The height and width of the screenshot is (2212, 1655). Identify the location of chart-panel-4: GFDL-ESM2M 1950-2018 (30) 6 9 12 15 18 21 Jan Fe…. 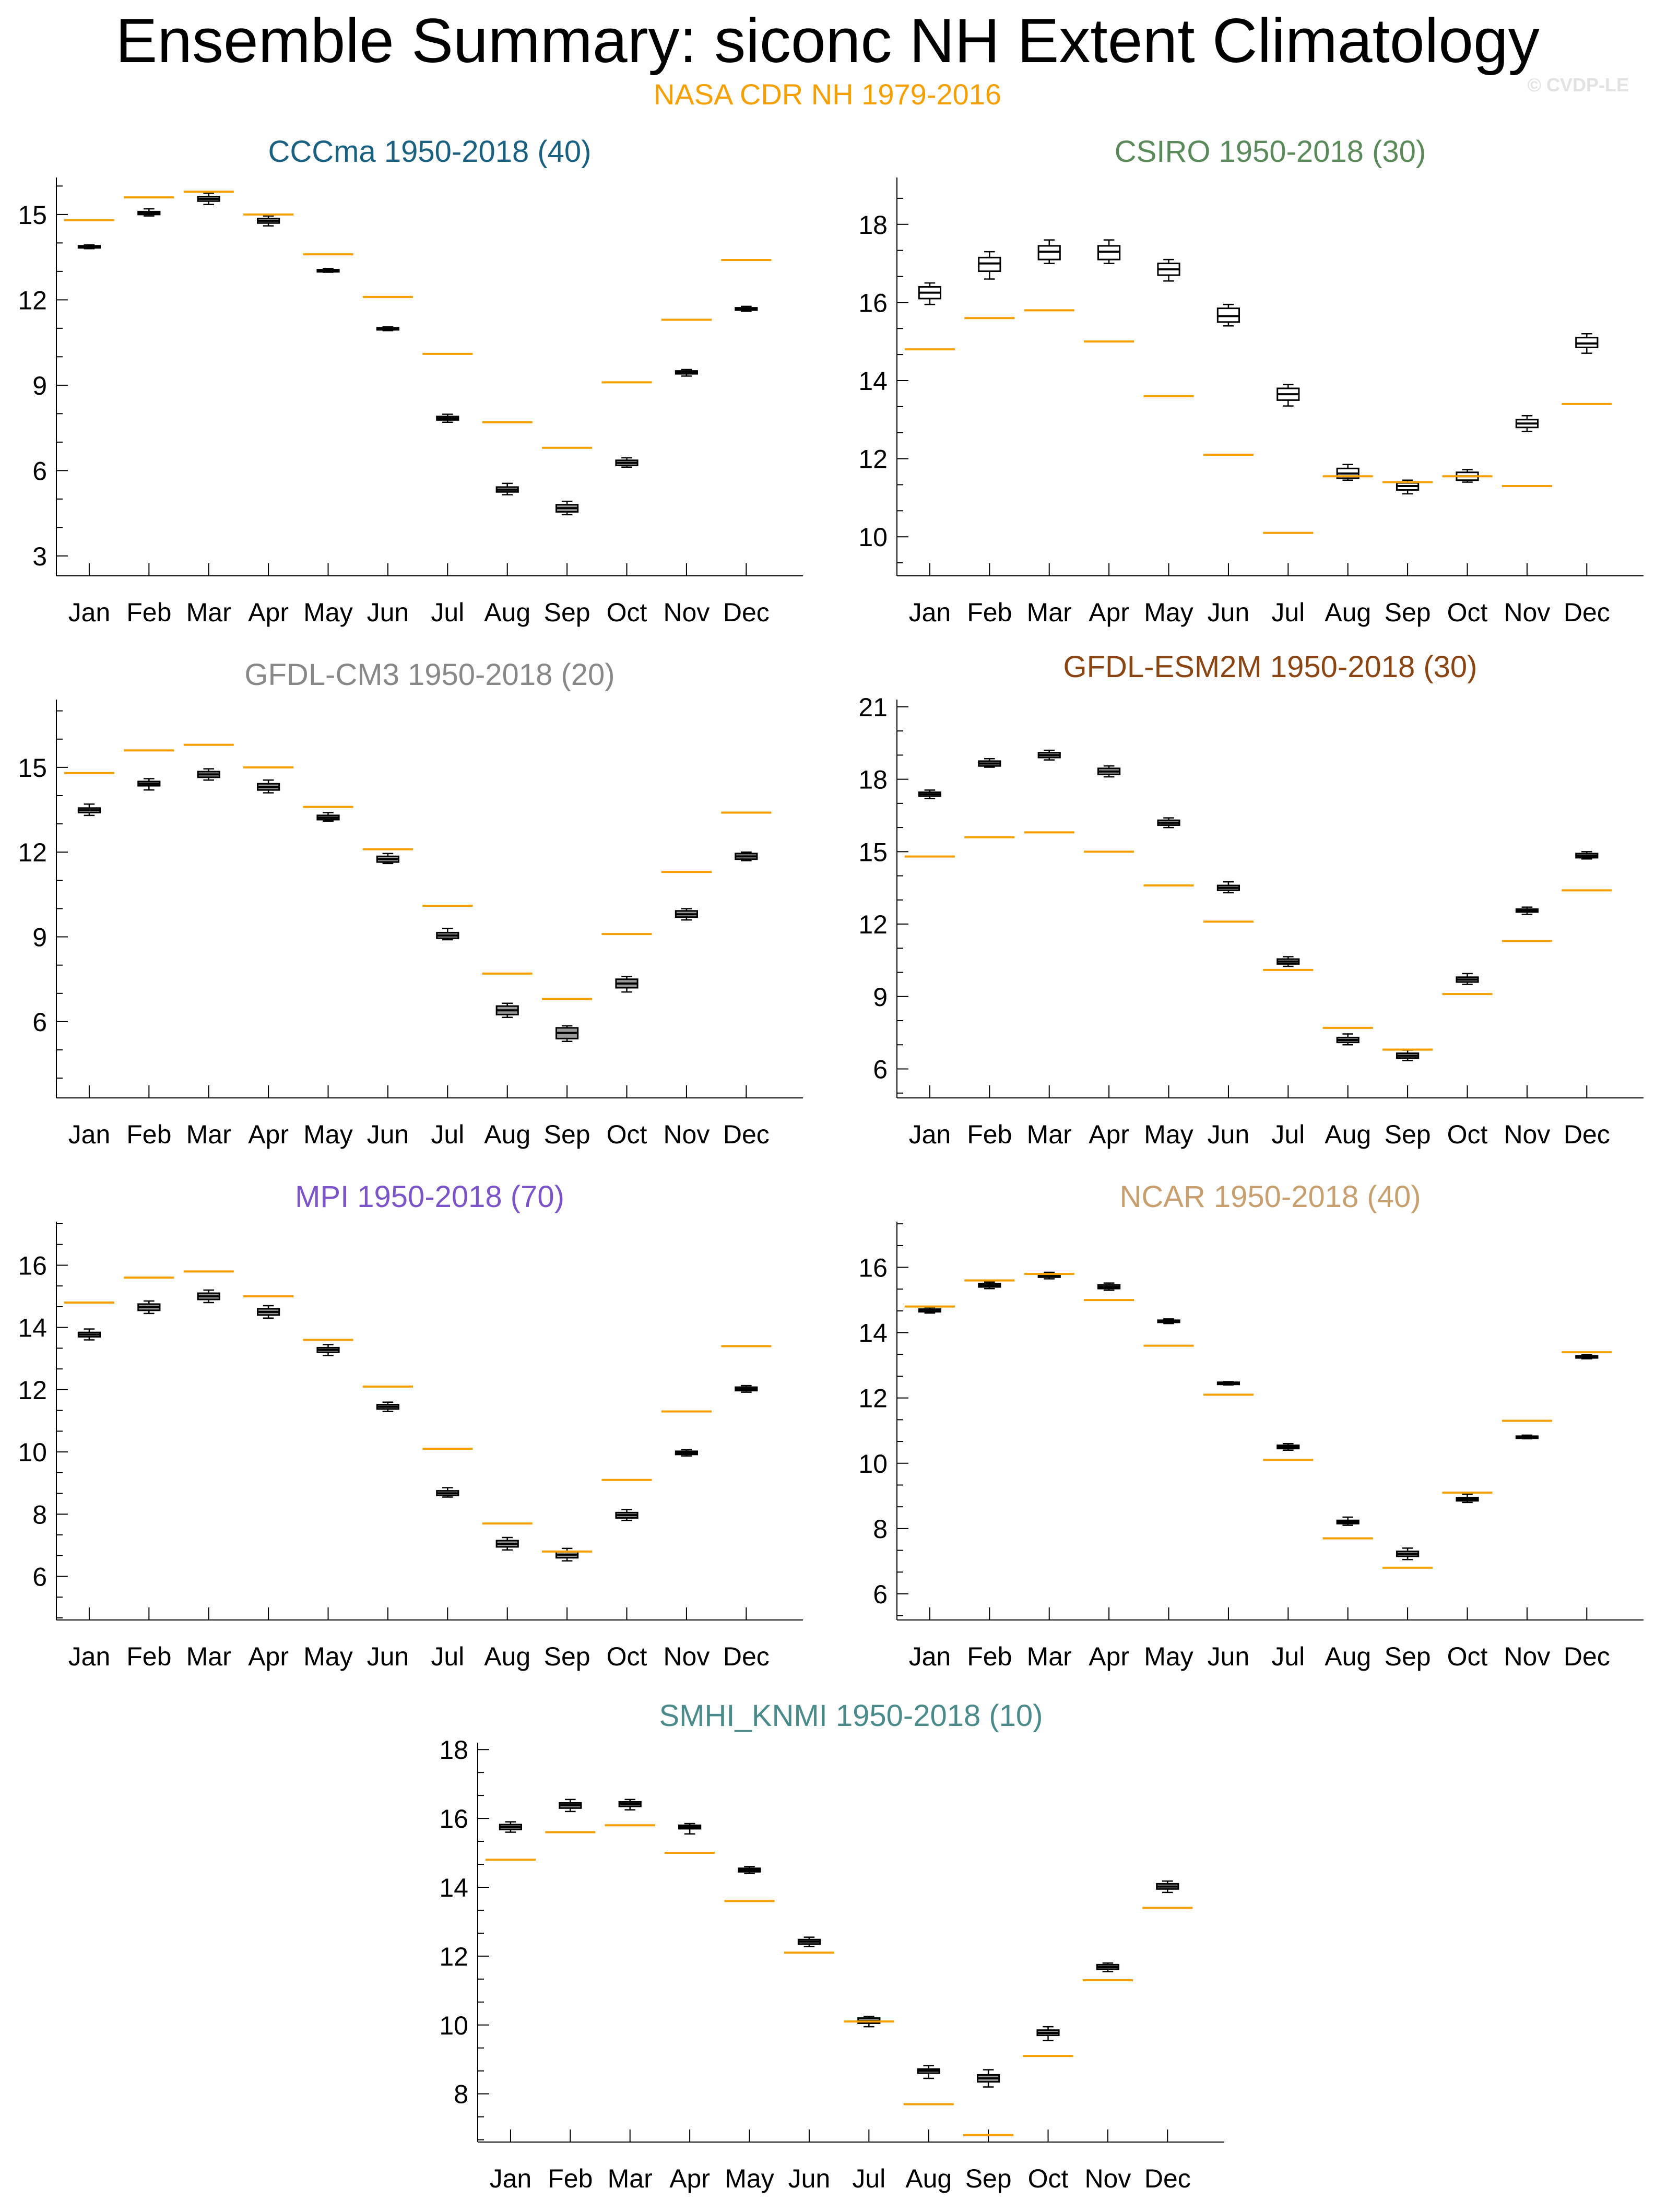
(1251, 899).